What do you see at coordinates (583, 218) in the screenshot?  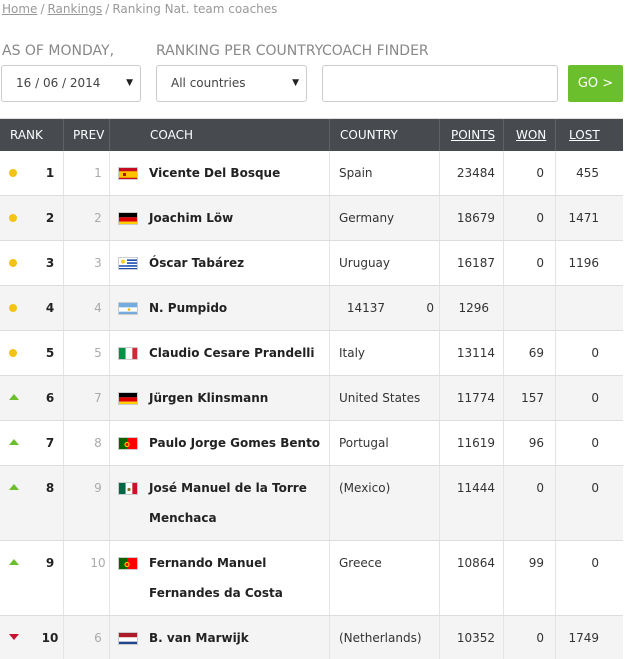 I see `lost-value: 1471` at bounding box center [583, 218].